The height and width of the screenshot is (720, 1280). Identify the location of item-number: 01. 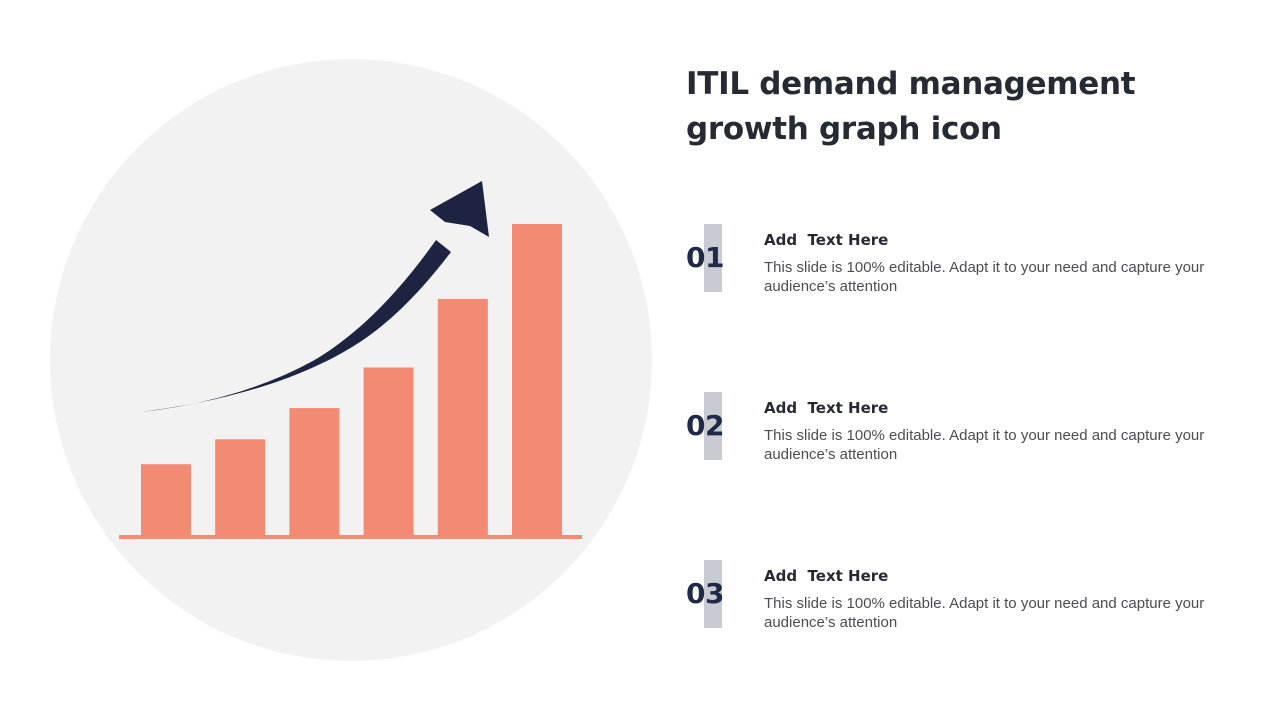
(705, 257).